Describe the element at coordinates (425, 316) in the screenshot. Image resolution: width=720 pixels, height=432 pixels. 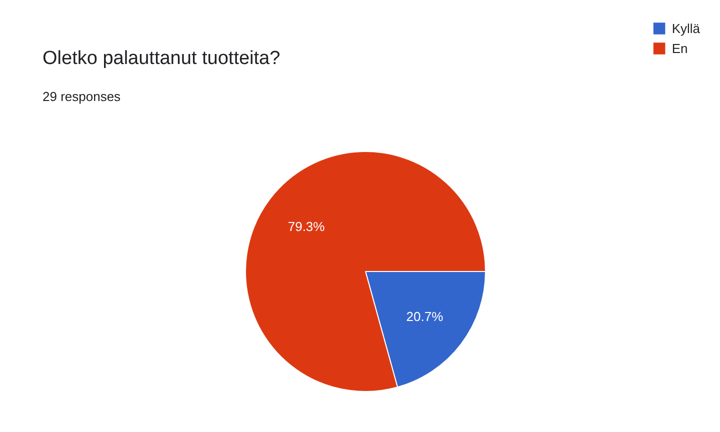
I see `data-label: 20.7%` at that location.